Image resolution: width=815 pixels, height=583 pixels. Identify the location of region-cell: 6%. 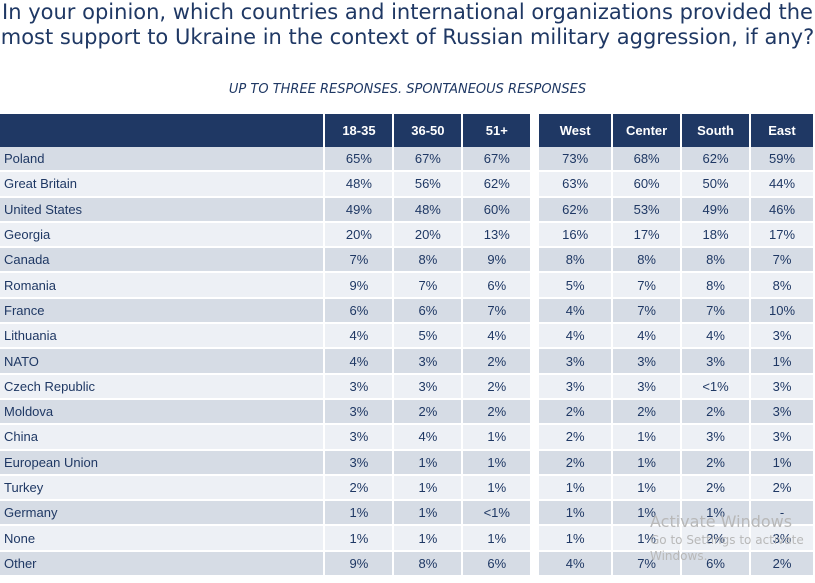
(716, 564).